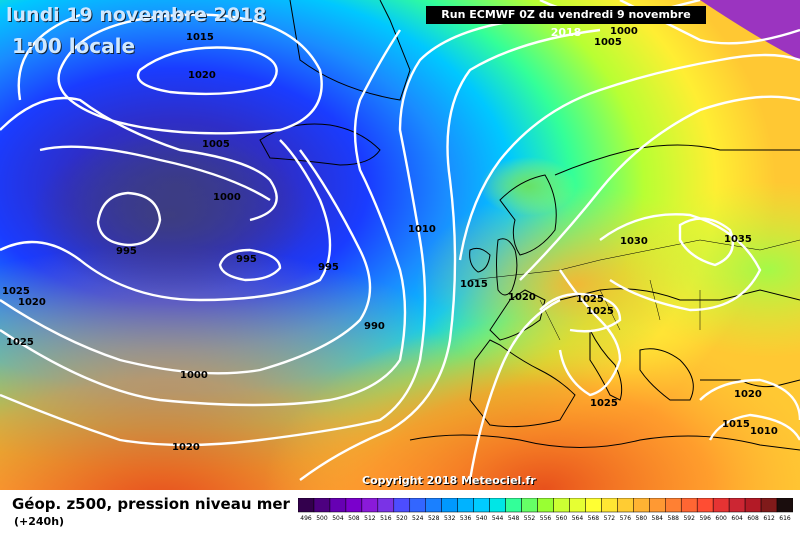 The image size is (800, 534). What do you see at coordinates (418, 518) in the screenshot?
I see `scale-tick-label: 524` at bounding box center [418, 518].